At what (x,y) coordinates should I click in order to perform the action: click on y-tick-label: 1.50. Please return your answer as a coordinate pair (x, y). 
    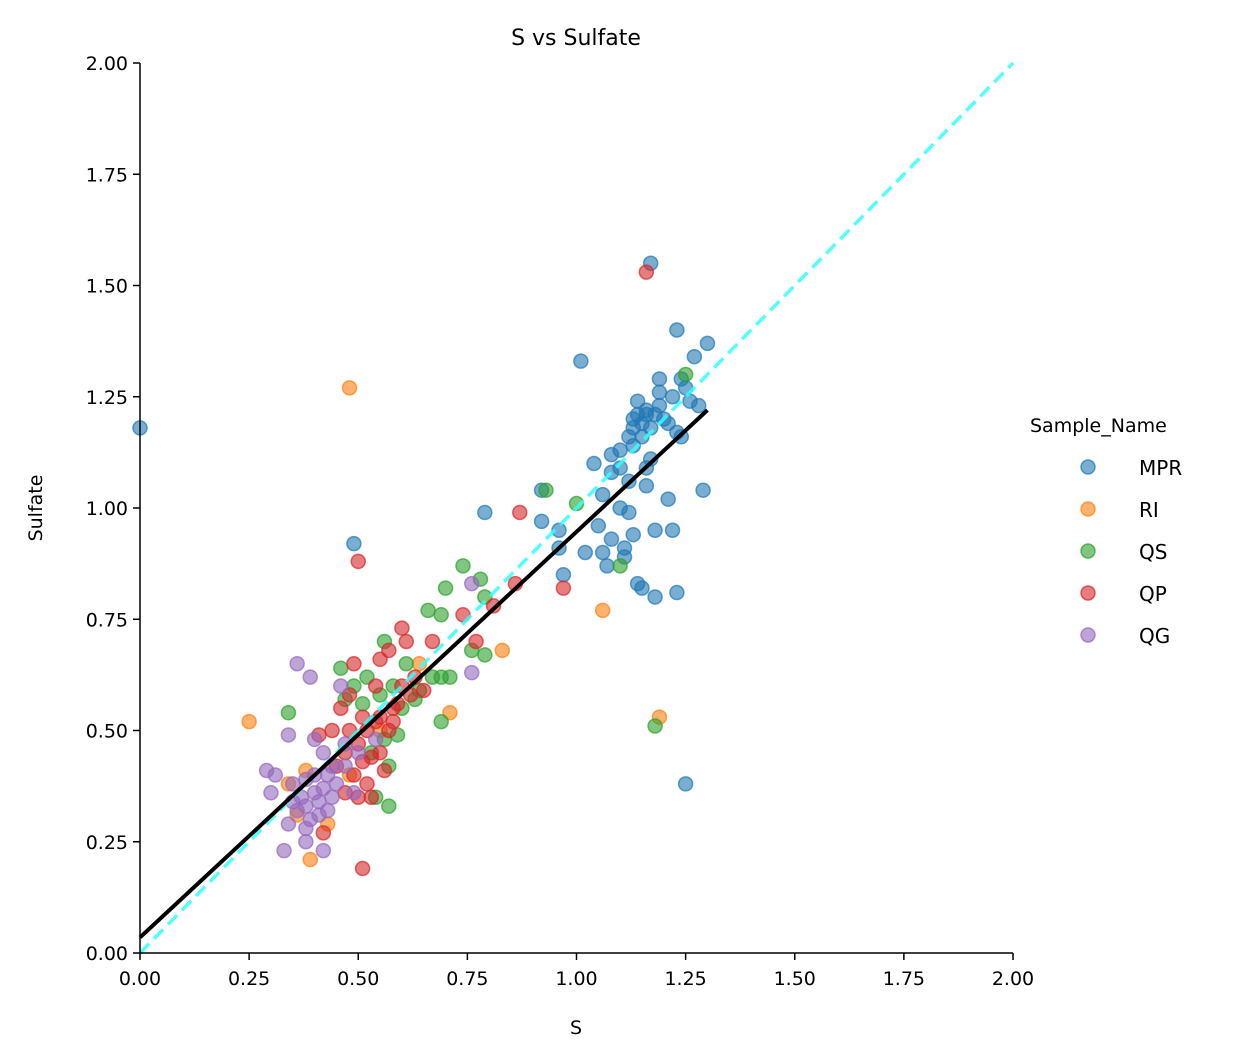
    Looking at the image, I should click on (107, 287).